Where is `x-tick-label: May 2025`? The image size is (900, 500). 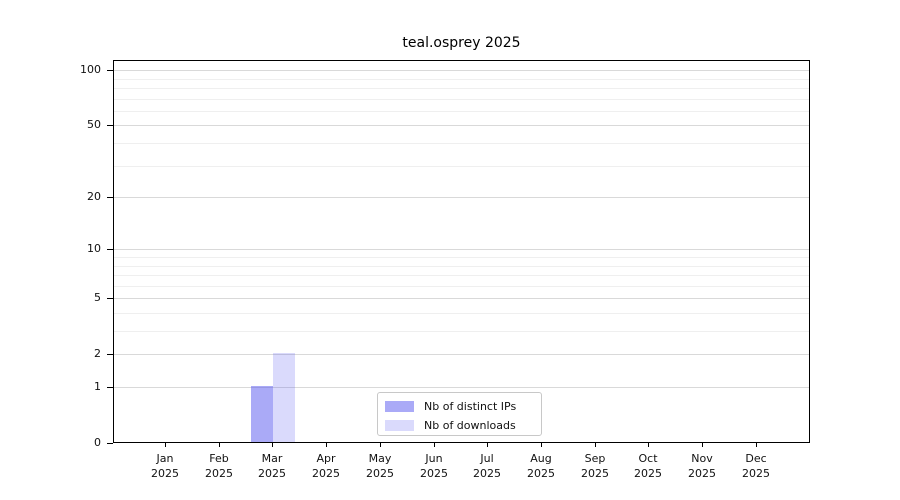 x-tick-label: May 2025 is located at coordinates (380, 466).